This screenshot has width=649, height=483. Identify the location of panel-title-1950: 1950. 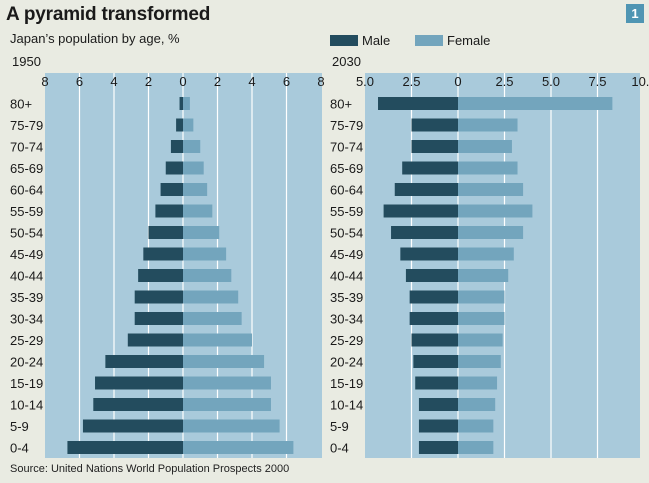
(26, 61).